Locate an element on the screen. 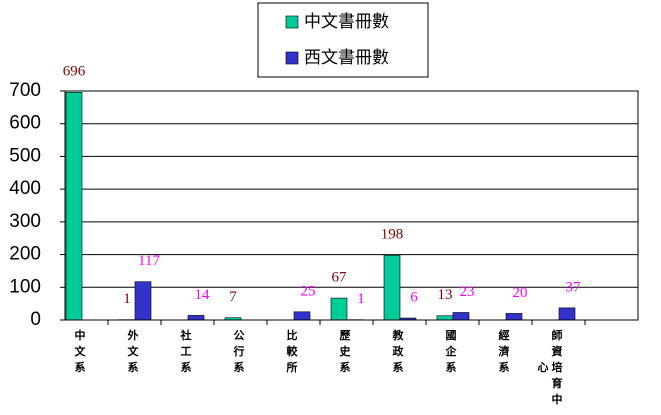 This screenshot has width=661, height=415. svg-text: 所 is located at coordinates (292, 367).